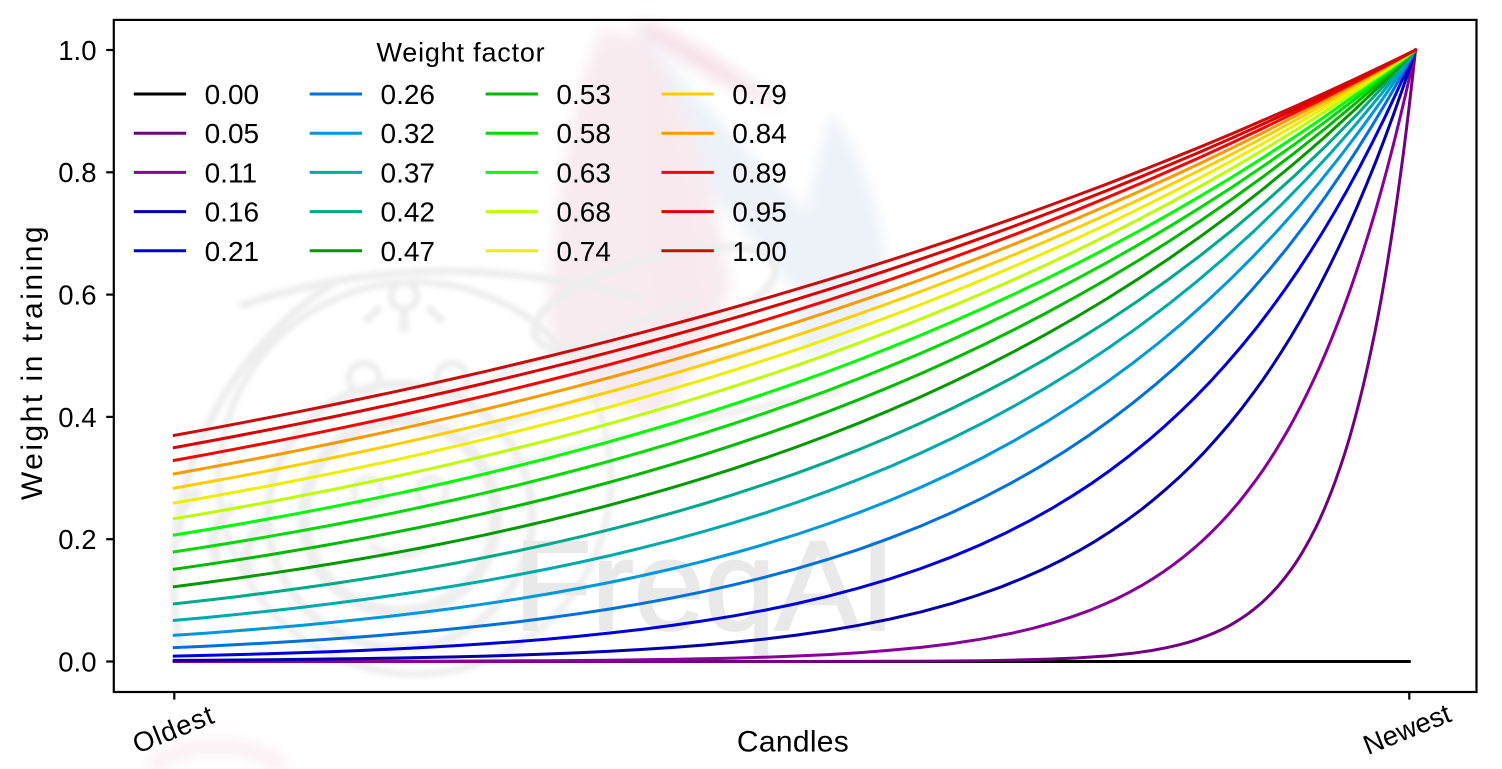  What do you see at coordinates (232, 94) in the screenshot?
I see `svg-text: 0.00` at bounding box center [232, 94].